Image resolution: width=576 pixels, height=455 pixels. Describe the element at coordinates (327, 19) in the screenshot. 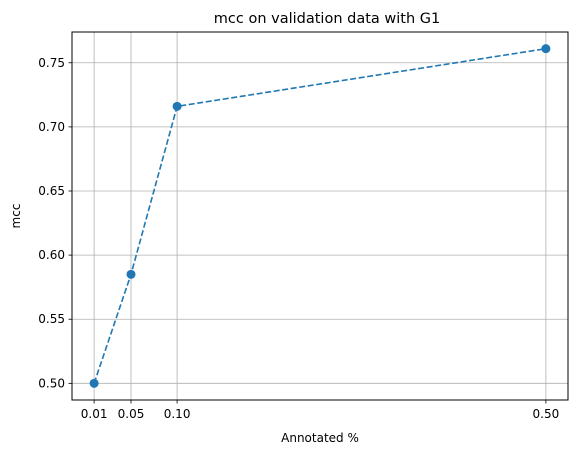

I see `chart-title: mcc on validation data with G1` at that location.